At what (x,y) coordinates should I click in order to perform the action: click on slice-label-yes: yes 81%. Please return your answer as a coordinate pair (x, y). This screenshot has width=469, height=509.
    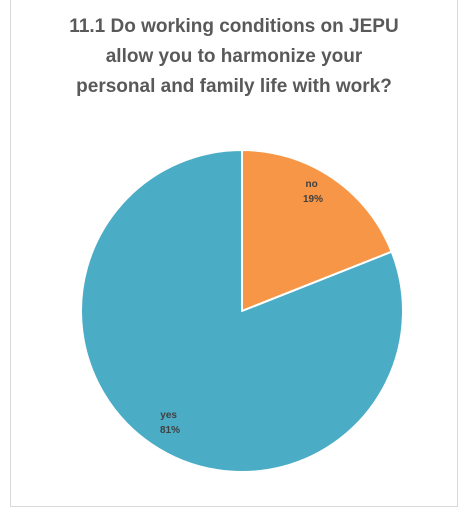
    Looking at the image, I should click on (170, 423).